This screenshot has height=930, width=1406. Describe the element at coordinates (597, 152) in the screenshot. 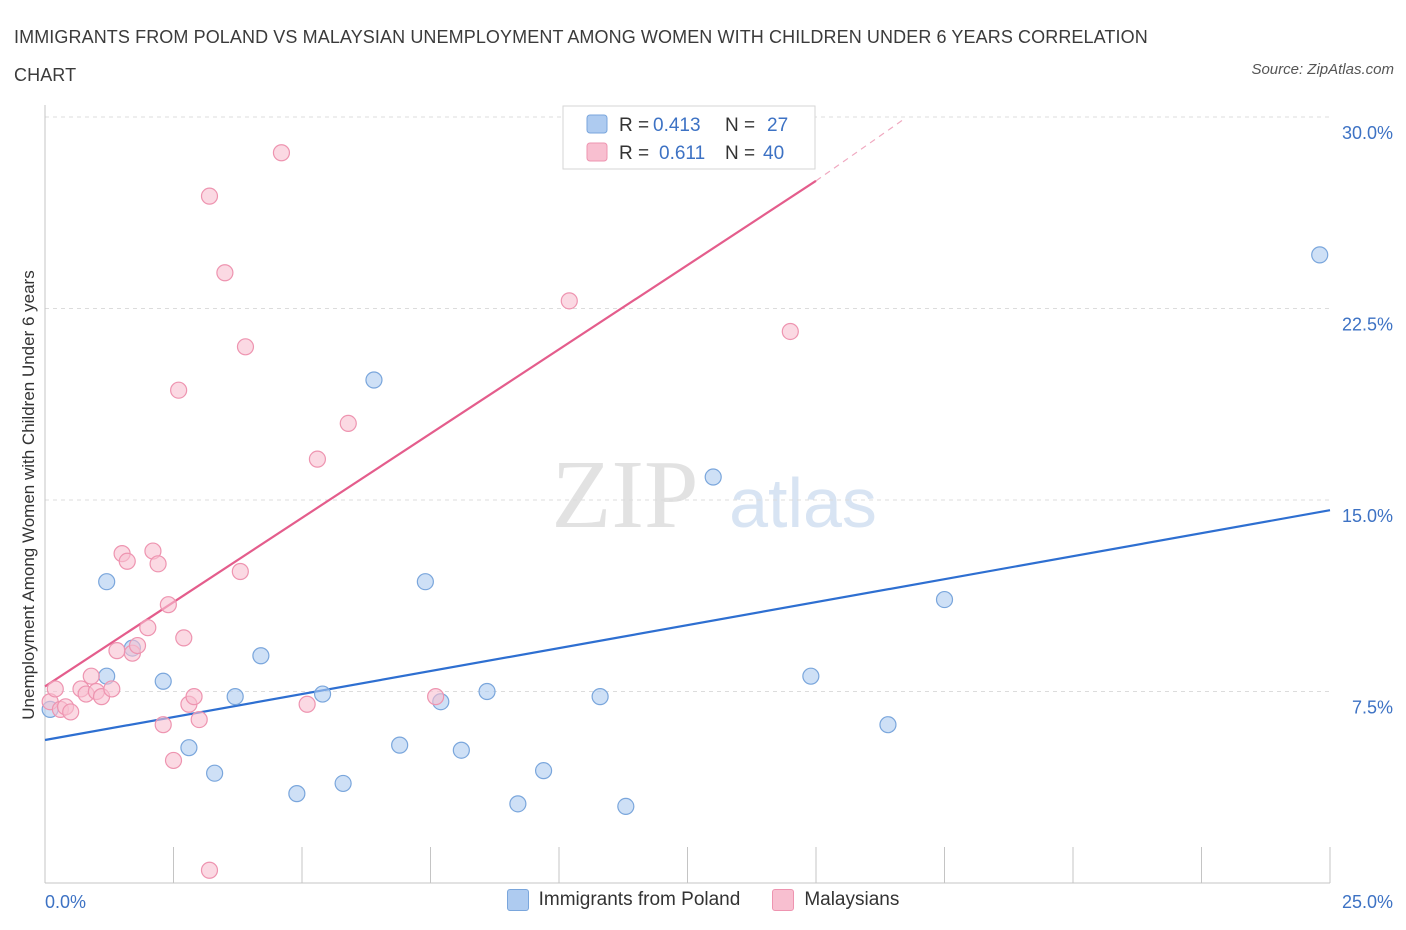

I see `legend-swatch-pink` at that location.